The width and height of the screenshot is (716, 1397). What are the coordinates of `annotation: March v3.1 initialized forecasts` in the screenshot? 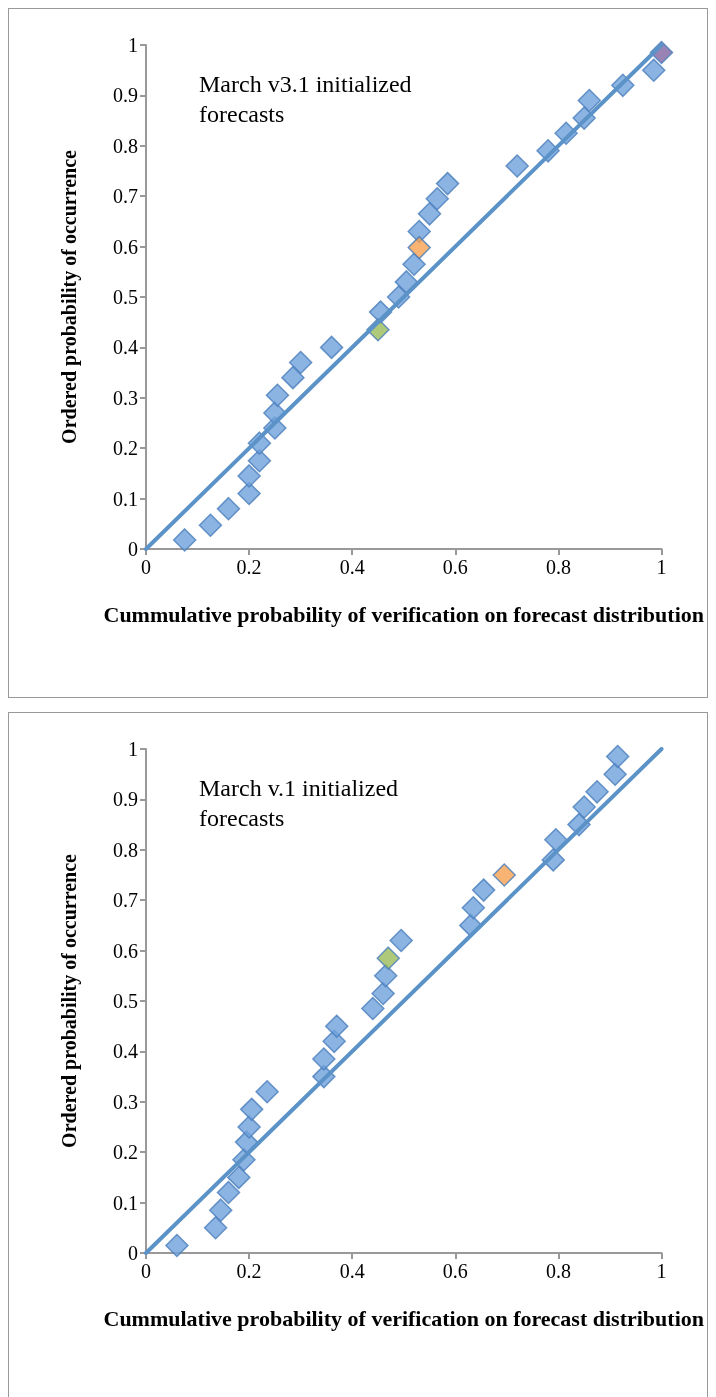 It's located at (308, 99).